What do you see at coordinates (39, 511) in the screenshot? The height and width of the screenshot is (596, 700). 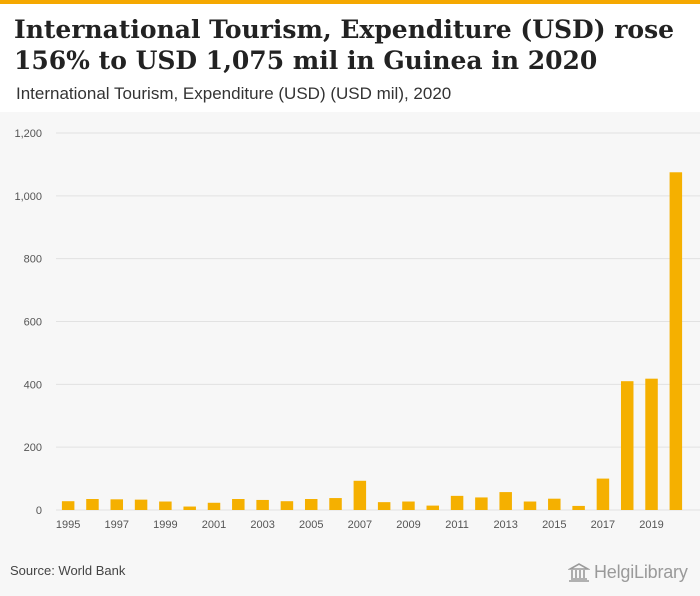 I see `y-tick-label: 0` at bounding box center [39, 511].